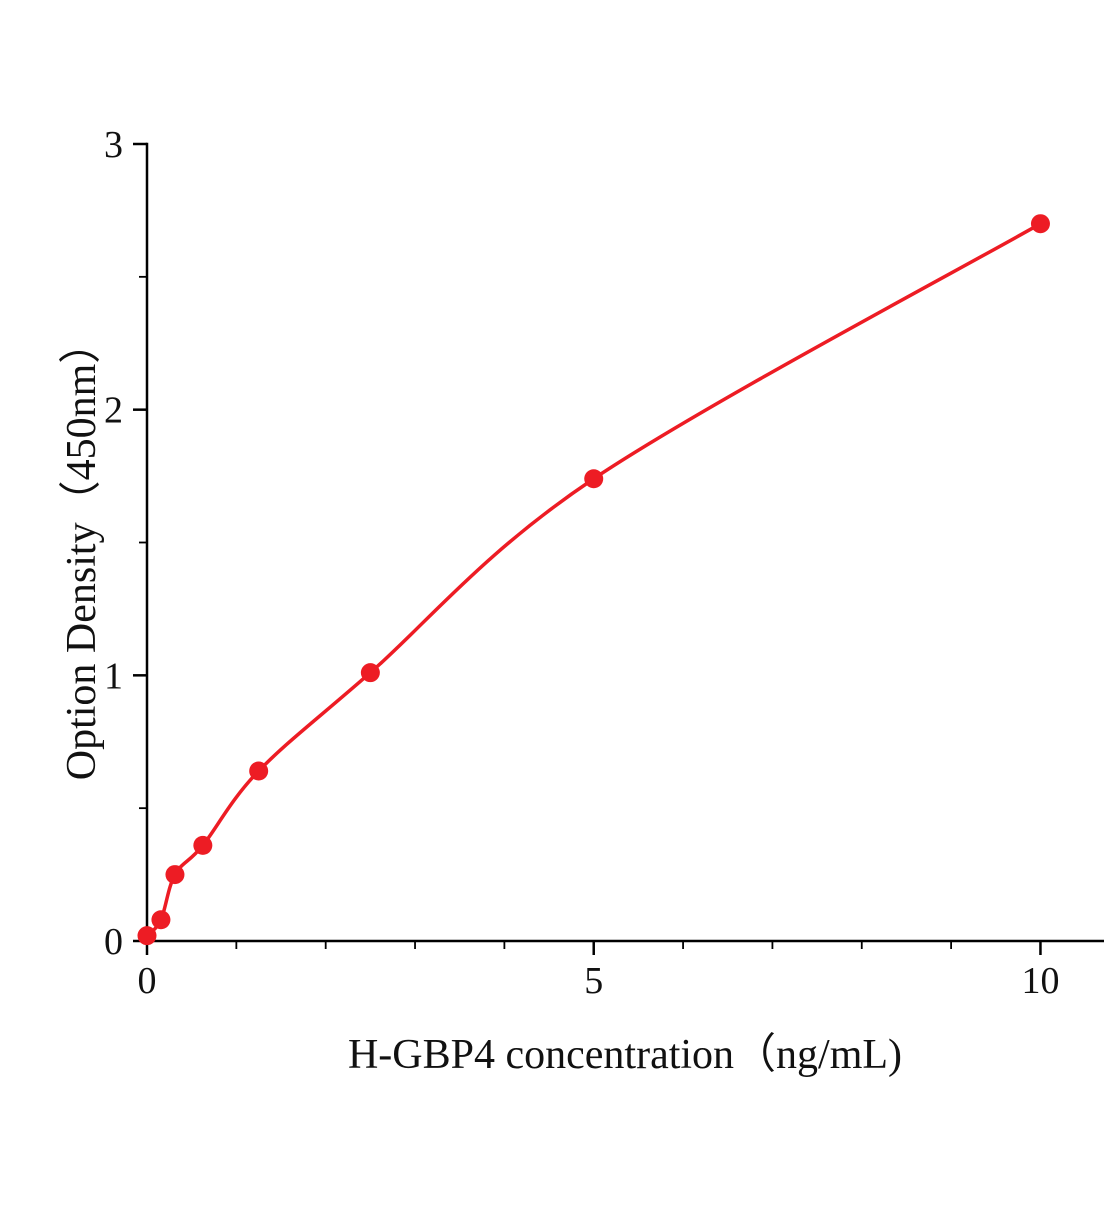 The image size is (1104, 1232). Describe the element at coordinates (1040, 981) in the screenshot. I see `x-tick-label: 10` at that location.